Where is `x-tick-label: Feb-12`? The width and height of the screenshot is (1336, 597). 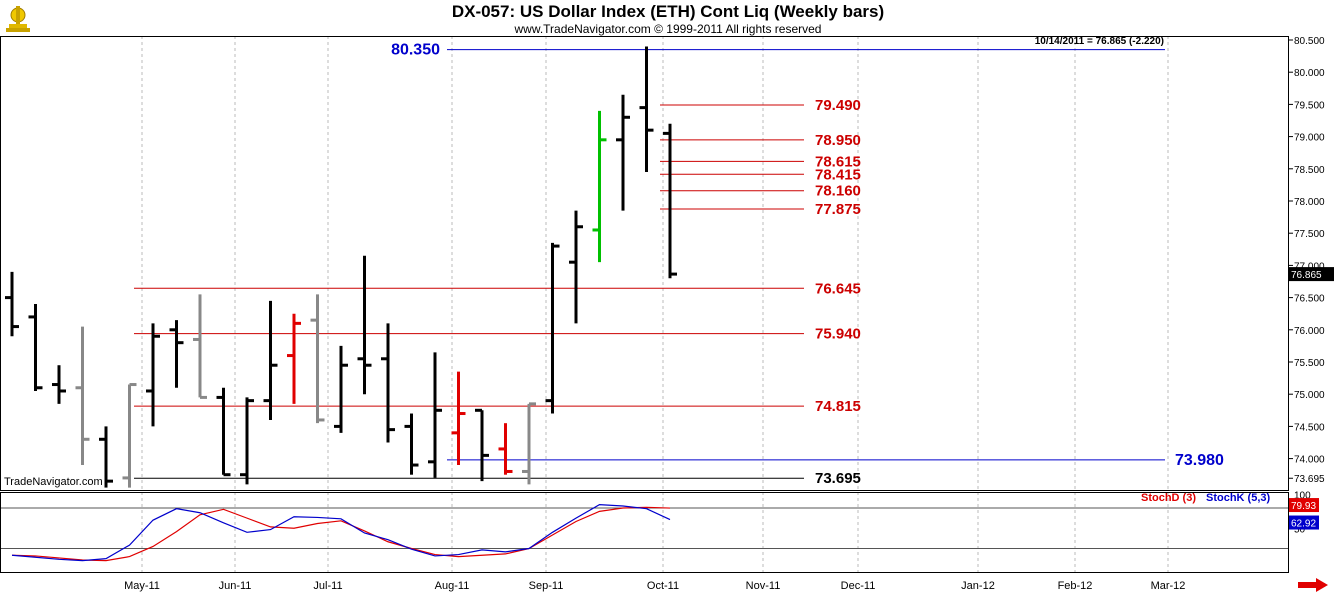
x-tick-label: Feb-12 is located at coordinates (1075, 586).